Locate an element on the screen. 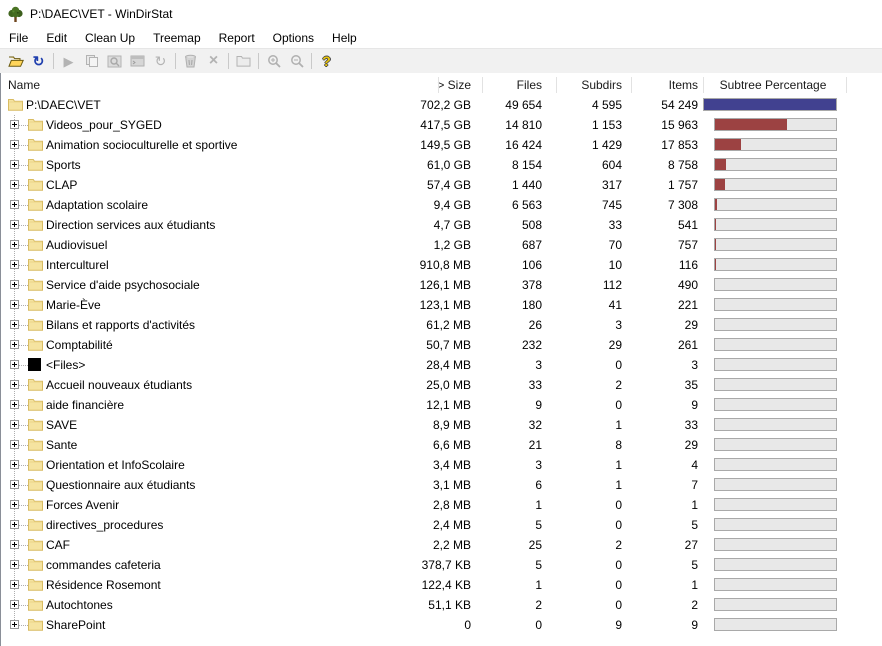 The height and width of the screenshot is (646, 882). folder-icon is located at coordinates (35, 284).